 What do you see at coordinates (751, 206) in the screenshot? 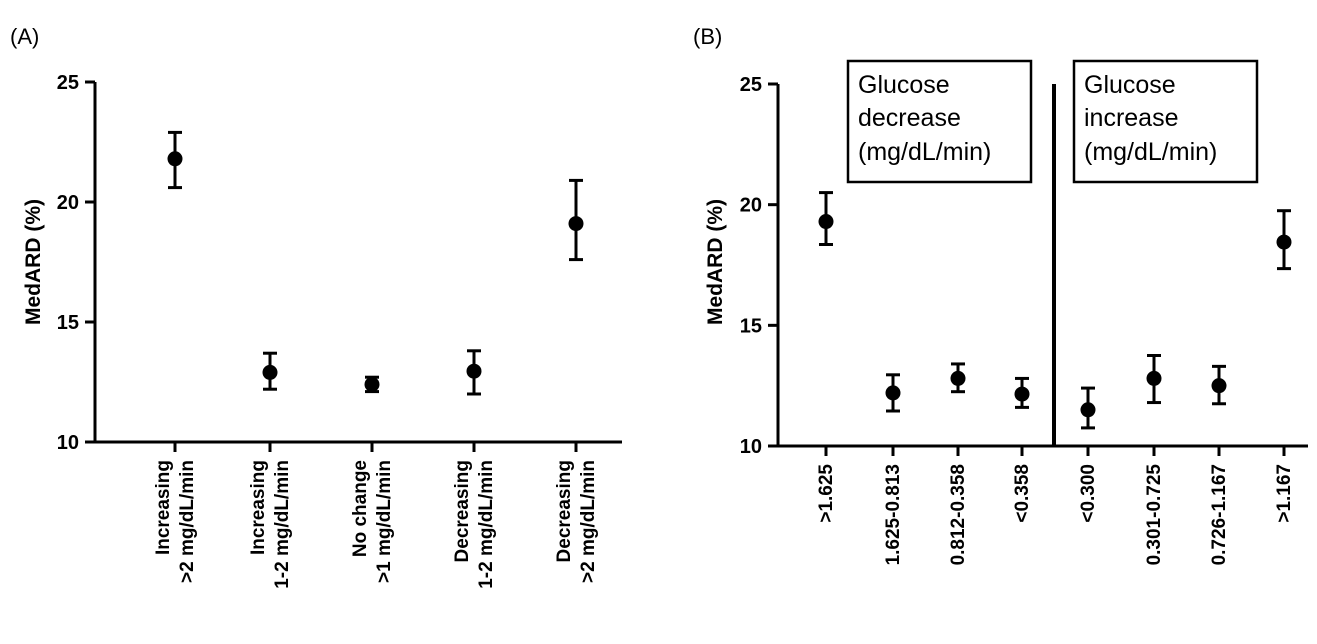
I see `b-y-tick-label: 20` at bounding box center [751, 206].